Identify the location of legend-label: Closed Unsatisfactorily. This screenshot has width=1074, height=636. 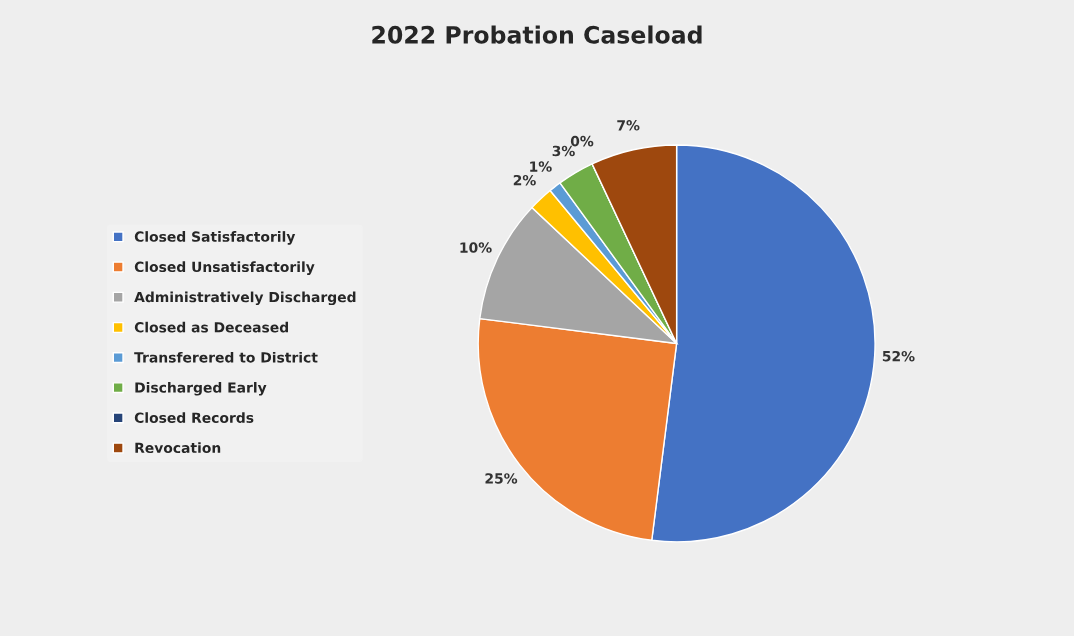
(224, 268).